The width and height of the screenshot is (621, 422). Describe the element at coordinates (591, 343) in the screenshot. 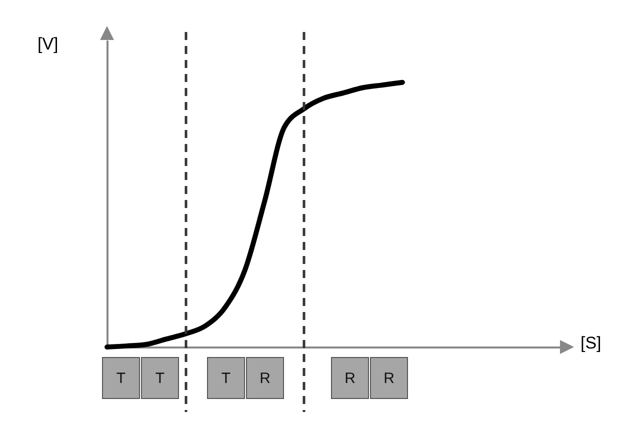

I see `x-axis-title: [S]` at that location.